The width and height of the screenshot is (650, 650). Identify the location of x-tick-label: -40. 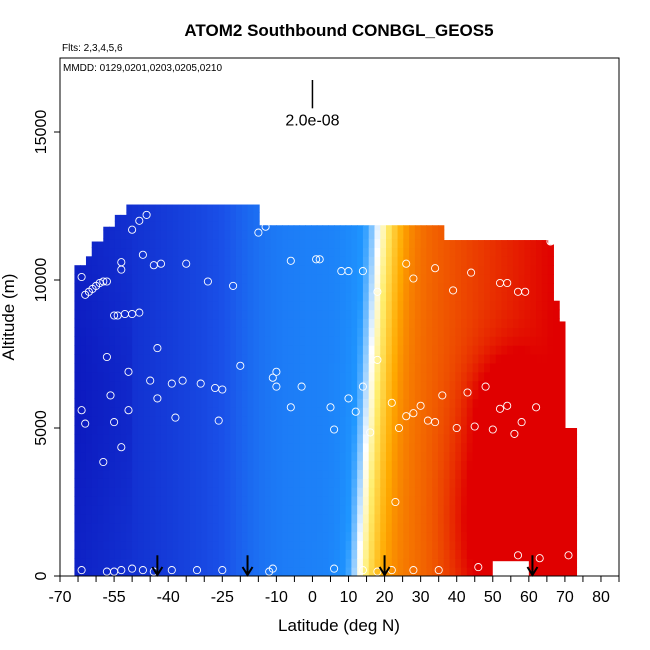
(168, 597).